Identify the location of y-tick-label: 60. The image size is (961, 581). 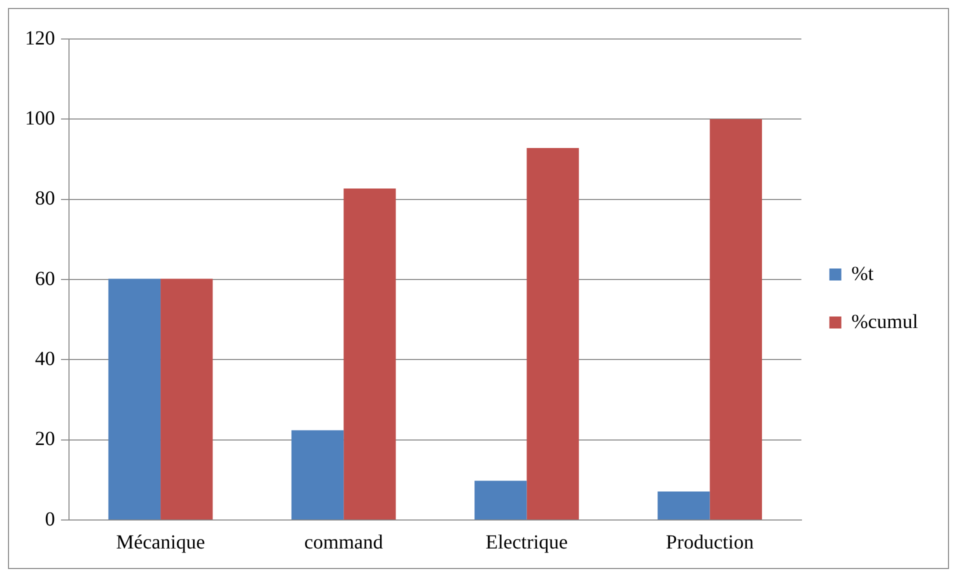
(45, 279).